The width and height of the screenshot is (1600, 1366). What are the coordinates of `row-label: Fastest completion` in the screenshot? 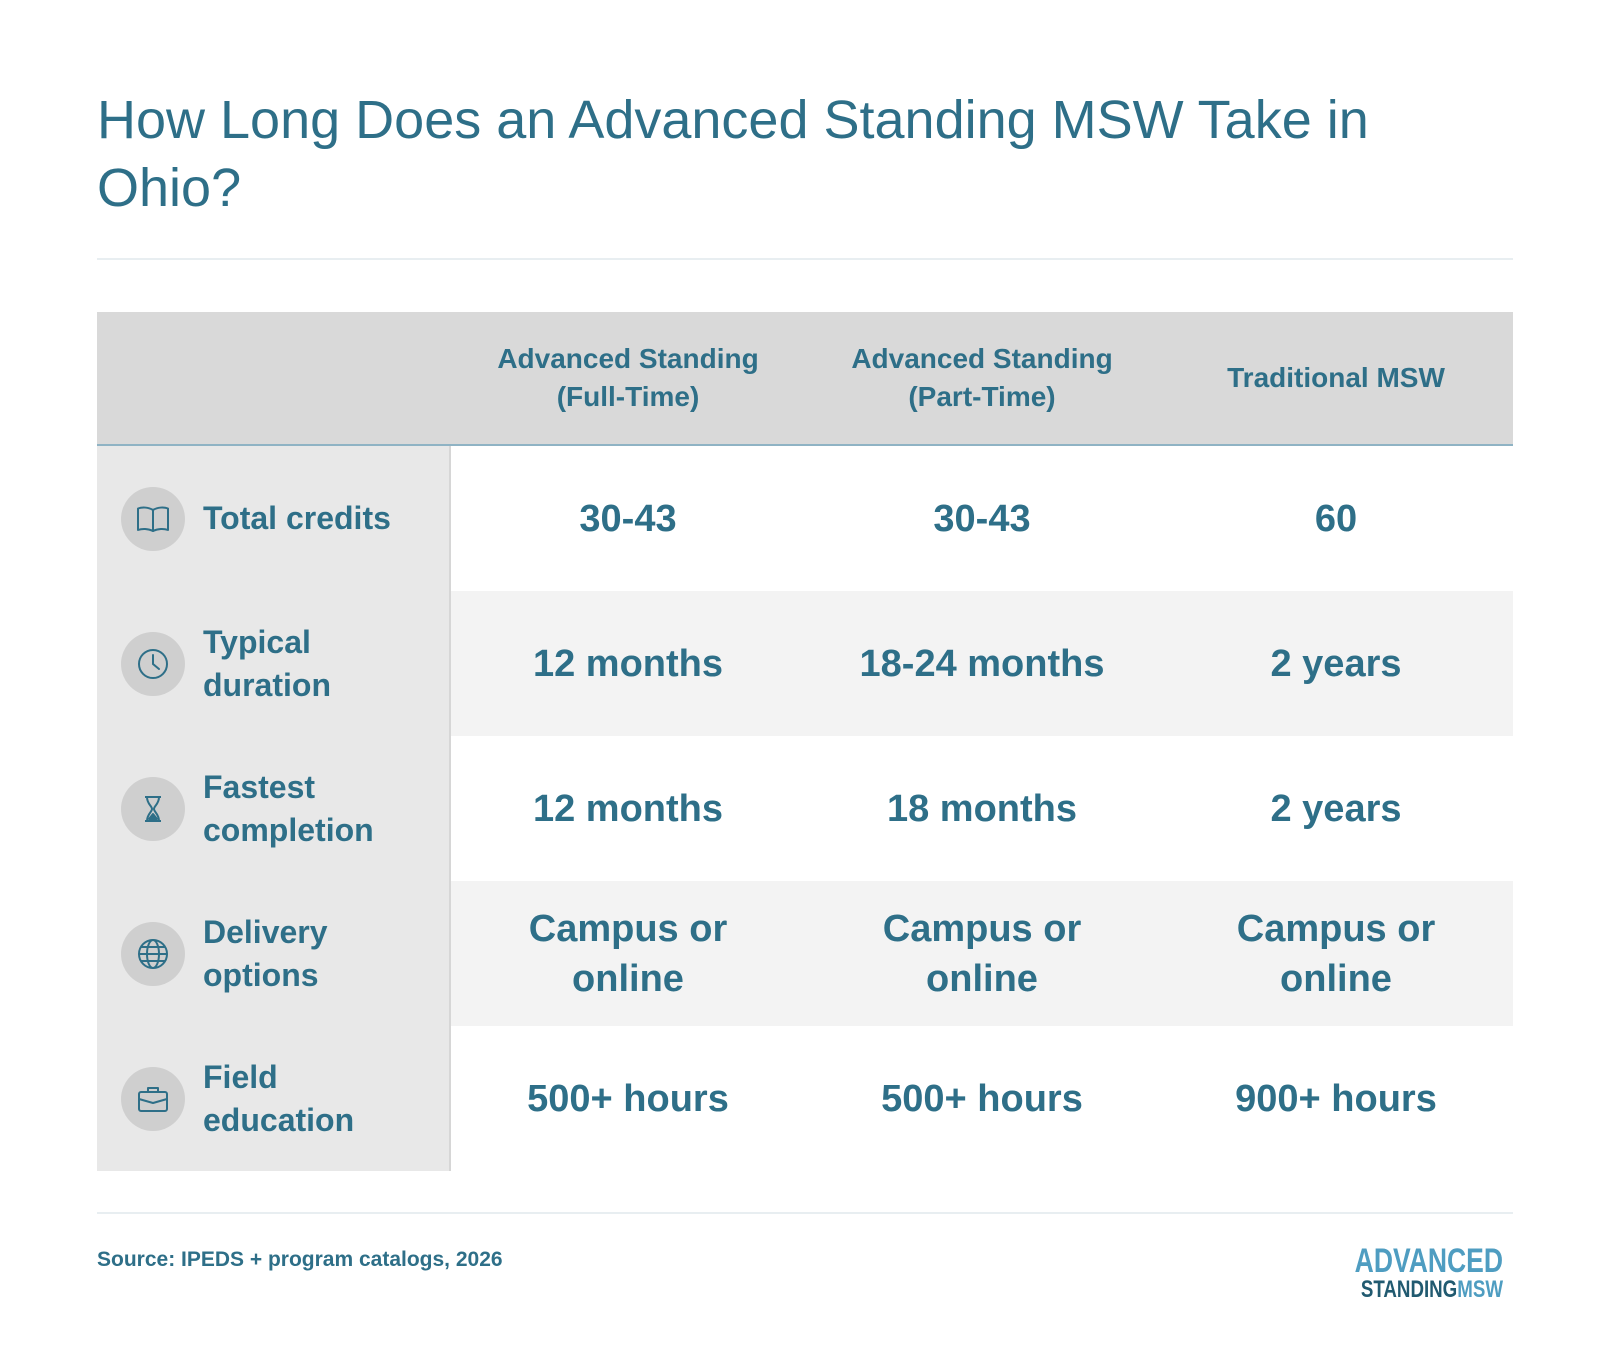 It's located at (288, 808).